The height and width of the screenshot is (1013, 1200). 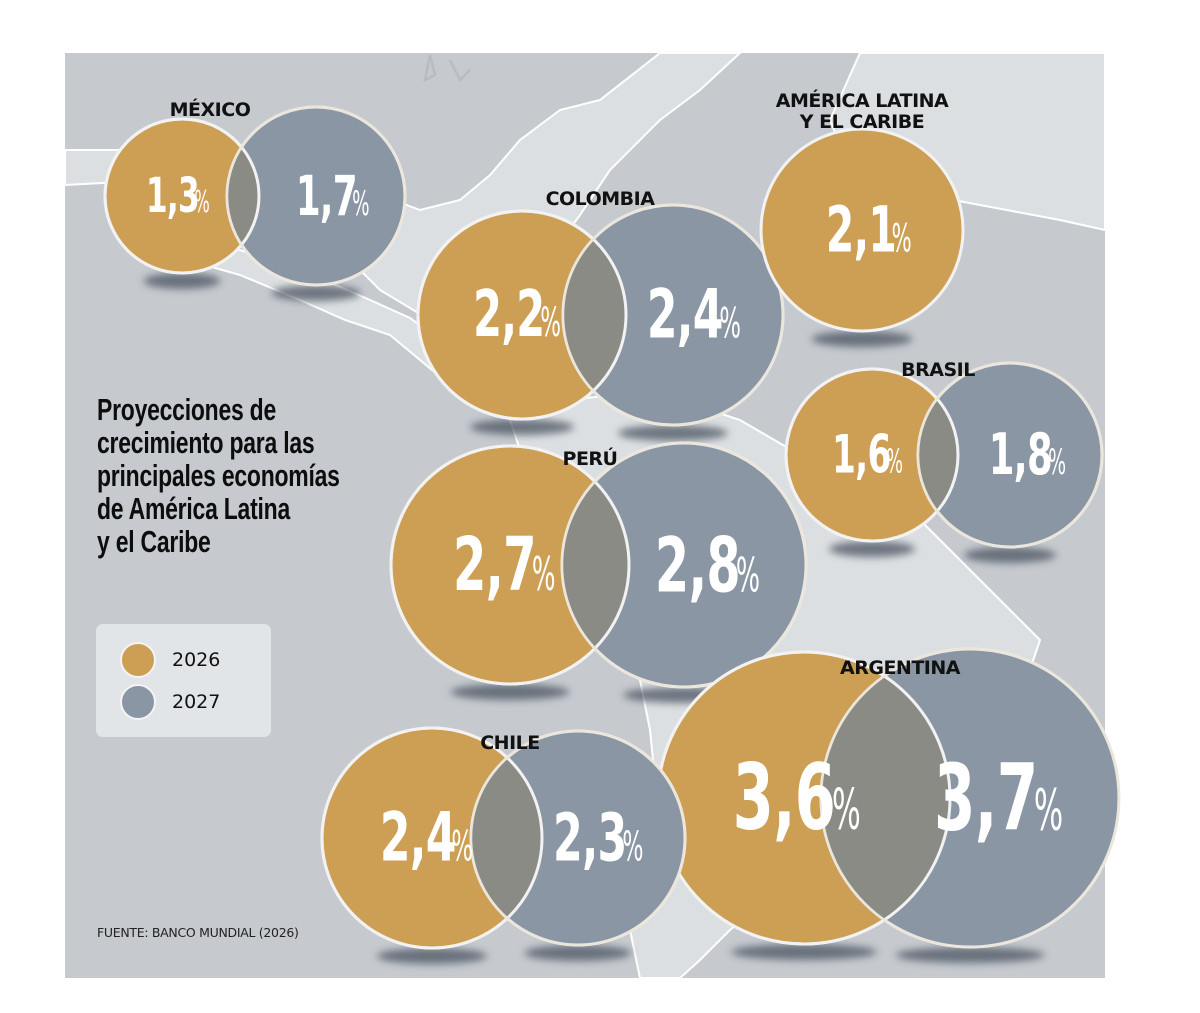 I want to click on value-label-colombia-2026: 2,2%, so click(x=509, y=315).